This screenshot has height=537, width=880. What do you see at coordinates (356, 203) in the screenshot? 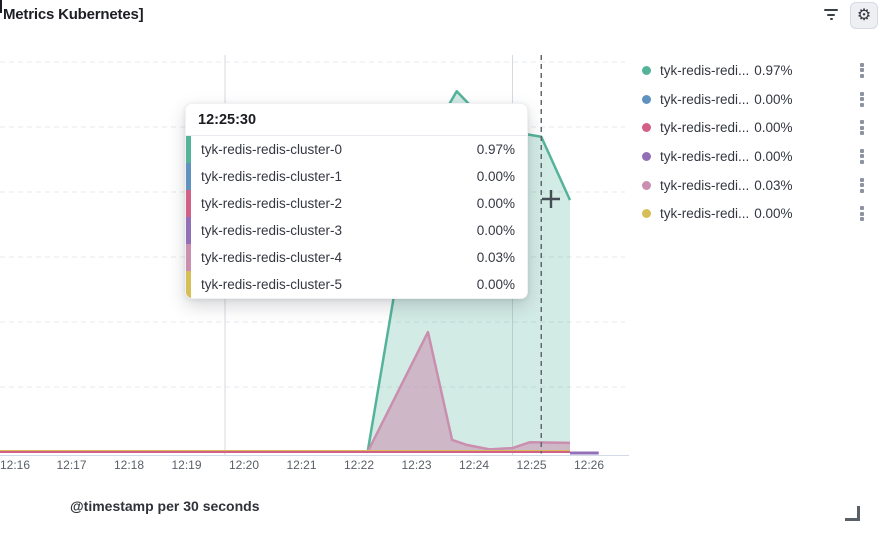
I see `tooltip-row: tyk-redis-redis-cluster-2 0.00%` at bounding box center [356, 203].